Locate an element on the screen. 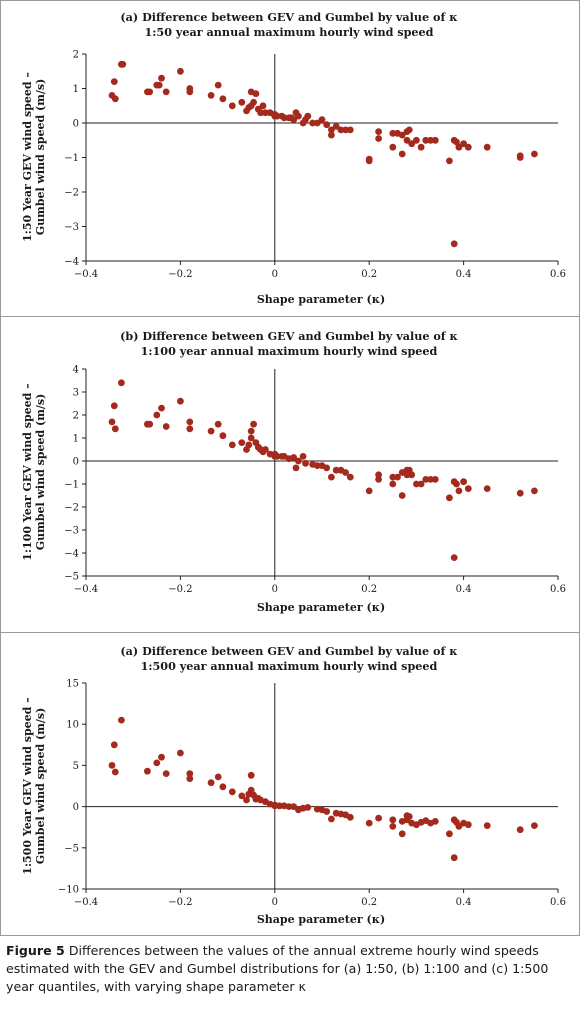  x-tick-label: 0.2 is located at coordinates (369, 902).